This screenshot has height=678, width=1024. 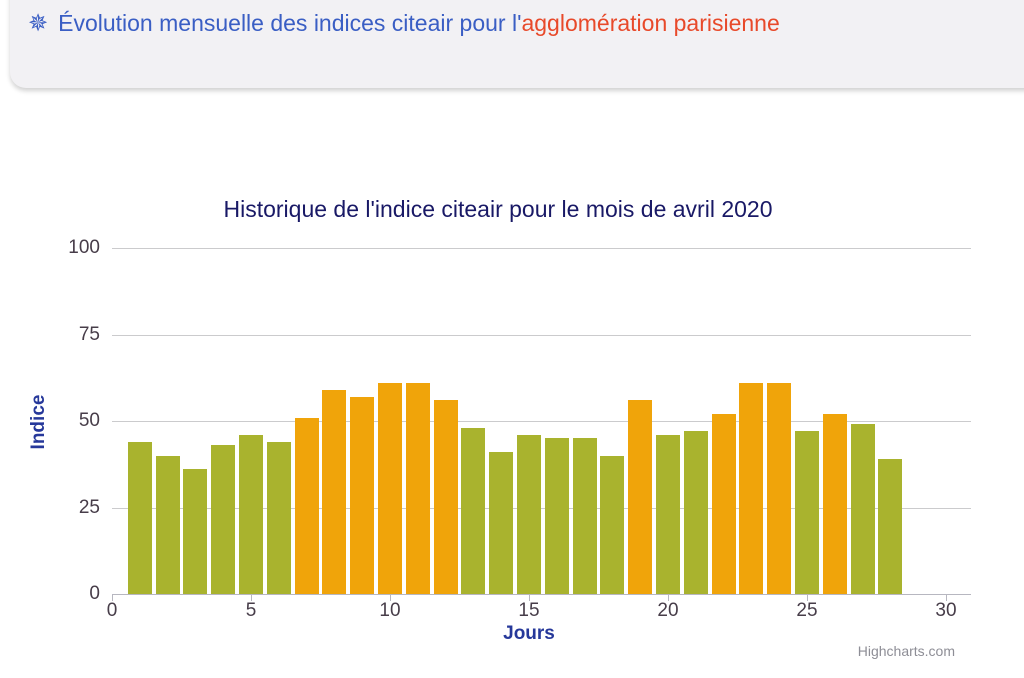 I want to click on x-tick-label: 10, so click(x=390, y=610).